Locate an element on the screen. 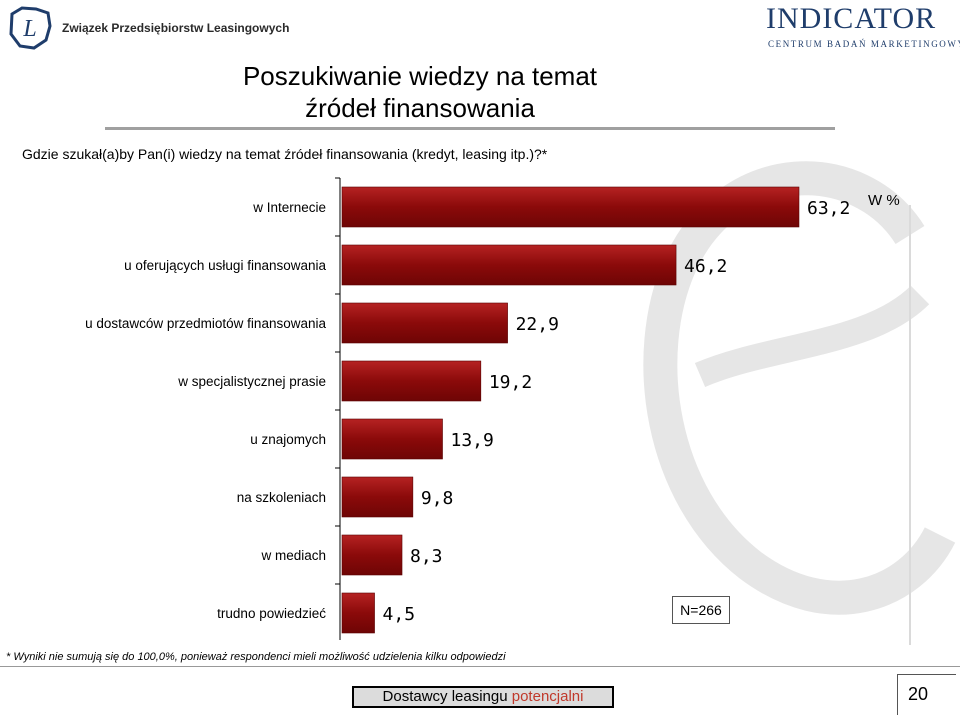 The image size is (960, 717). value-label: 22,9 is located at coordinates (537, 324).